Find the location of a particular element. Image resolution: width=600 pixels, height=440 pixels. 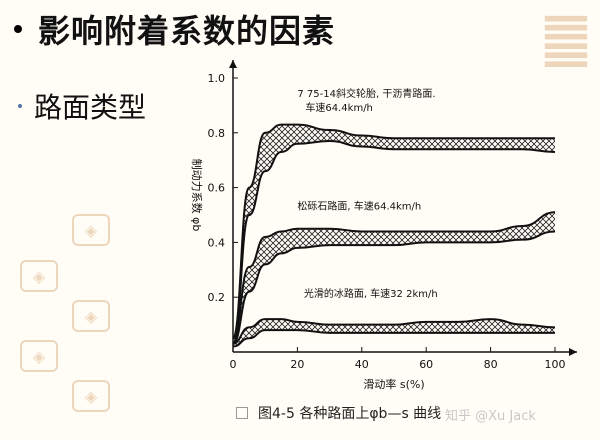

caption-checkbox-icon is located at coordinates (242, 413).